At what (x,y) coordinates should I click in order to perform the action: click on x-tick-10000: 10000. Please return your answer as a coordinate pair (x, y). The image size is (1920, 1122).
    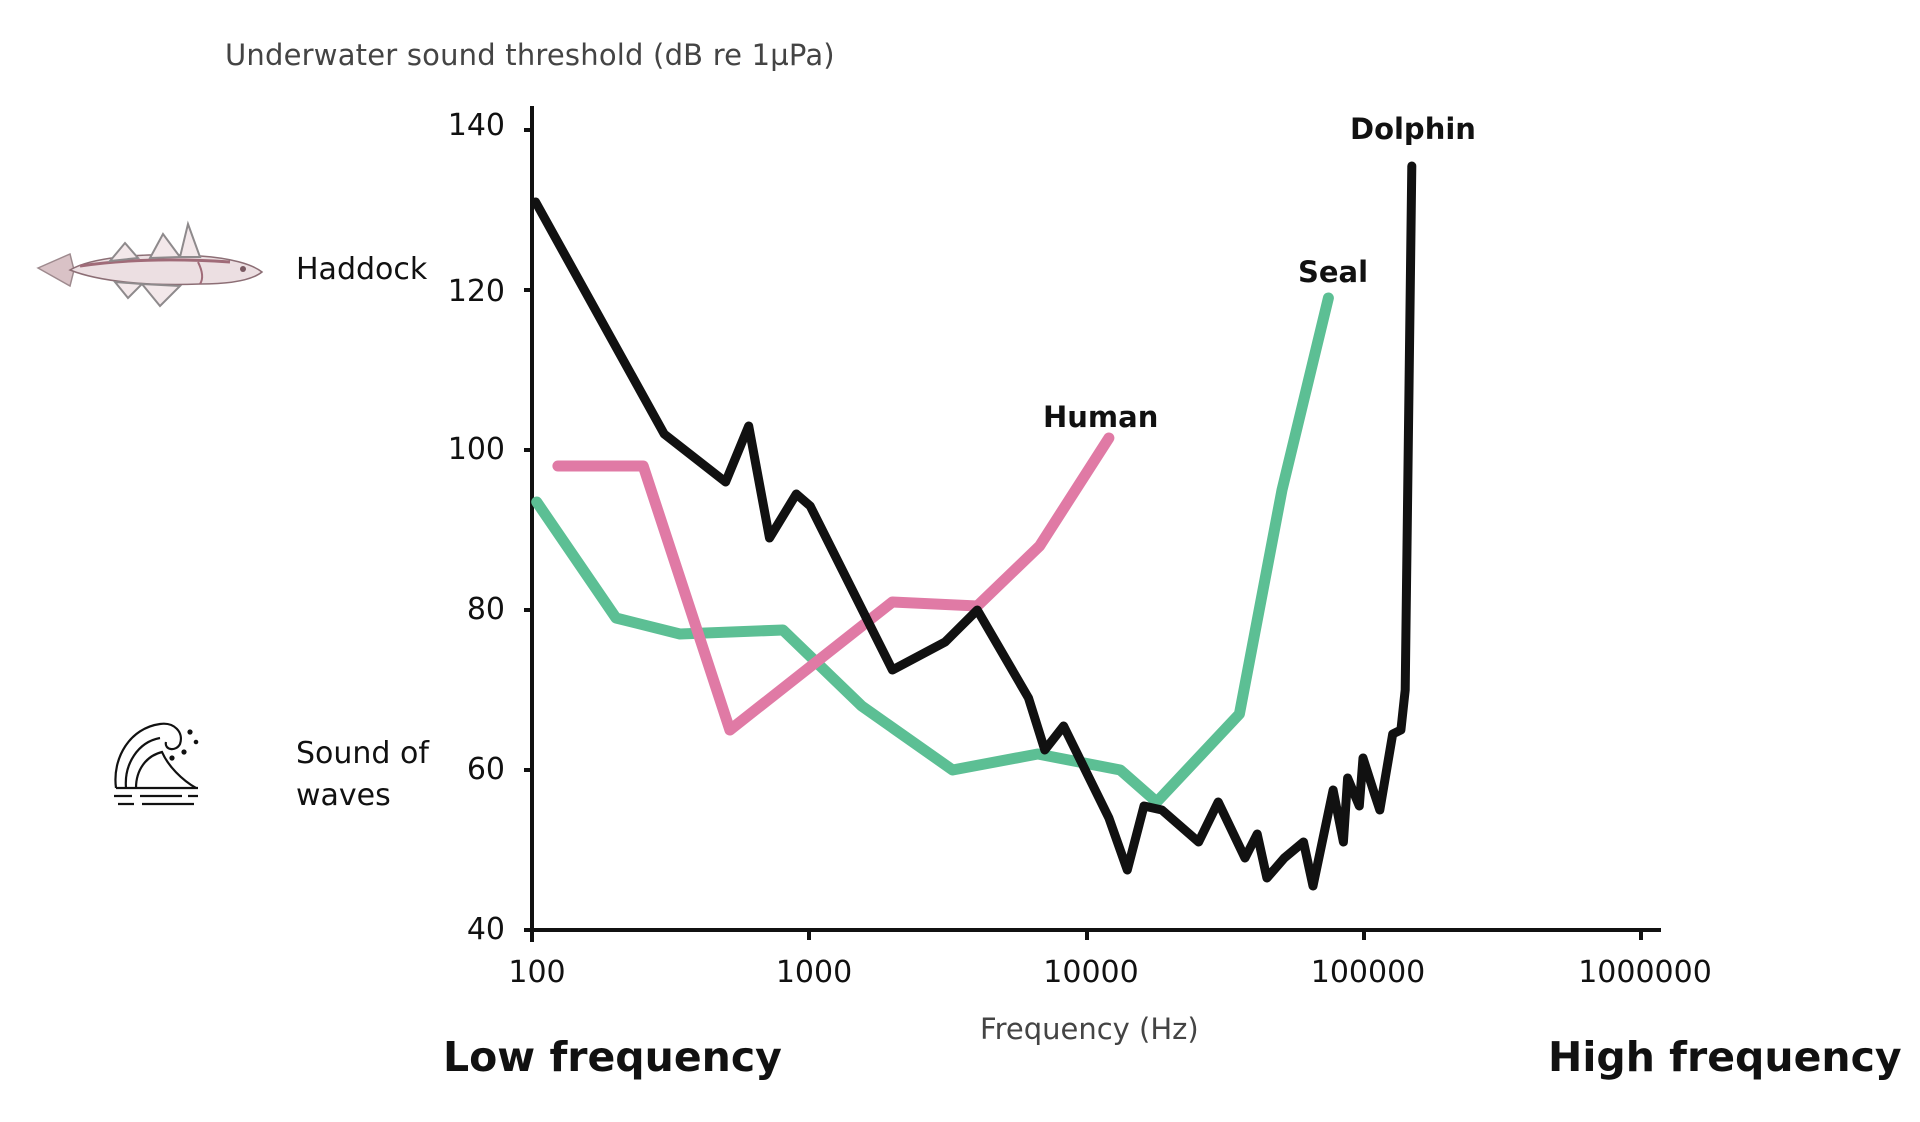
    Looking at the image, I should click on (1091, 972).